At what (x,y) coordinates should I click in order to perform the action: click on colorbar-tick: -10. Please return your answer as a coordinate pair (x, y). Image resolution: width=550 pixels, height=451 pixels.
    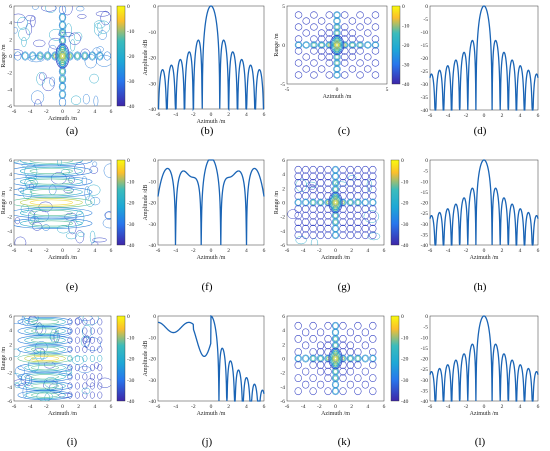
    Looking at the image, I should click on (131, 182).